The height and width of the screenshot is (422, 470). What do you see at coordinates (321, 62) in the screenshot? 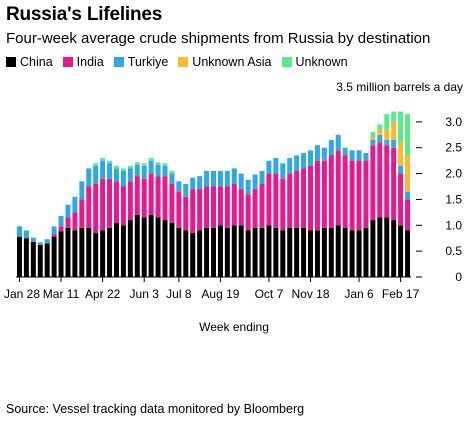
I see `legend-label-unknown: Unknown` at bounding box center [321, 62].